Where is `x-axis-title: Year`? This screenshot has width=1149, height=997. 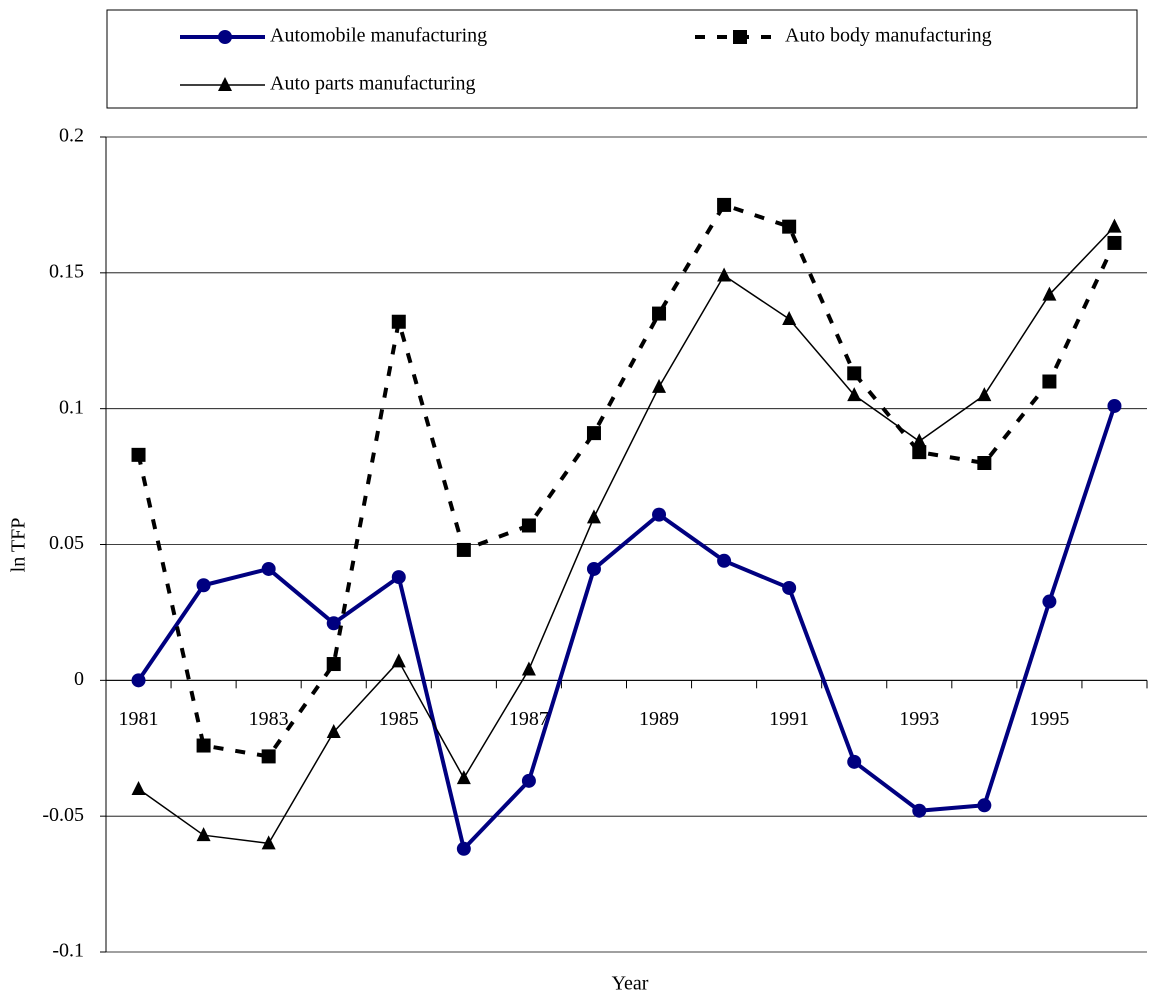
x-axis-title: Year is located at coordinates (630, 984).